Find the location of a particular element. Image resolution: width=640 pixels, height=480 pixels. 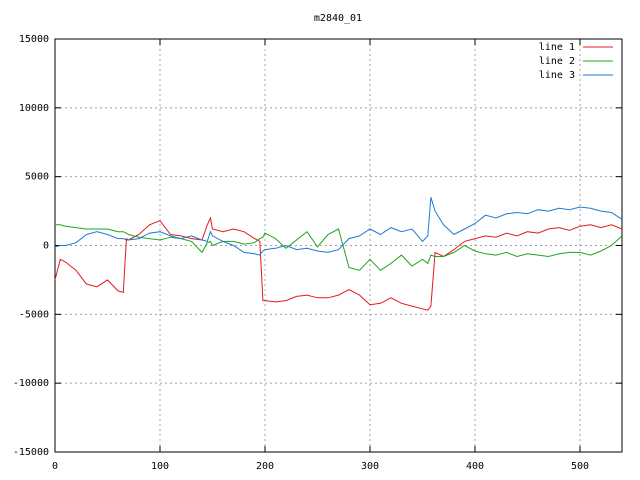

legend-label: line 3 is located at coordinates (557, 75).